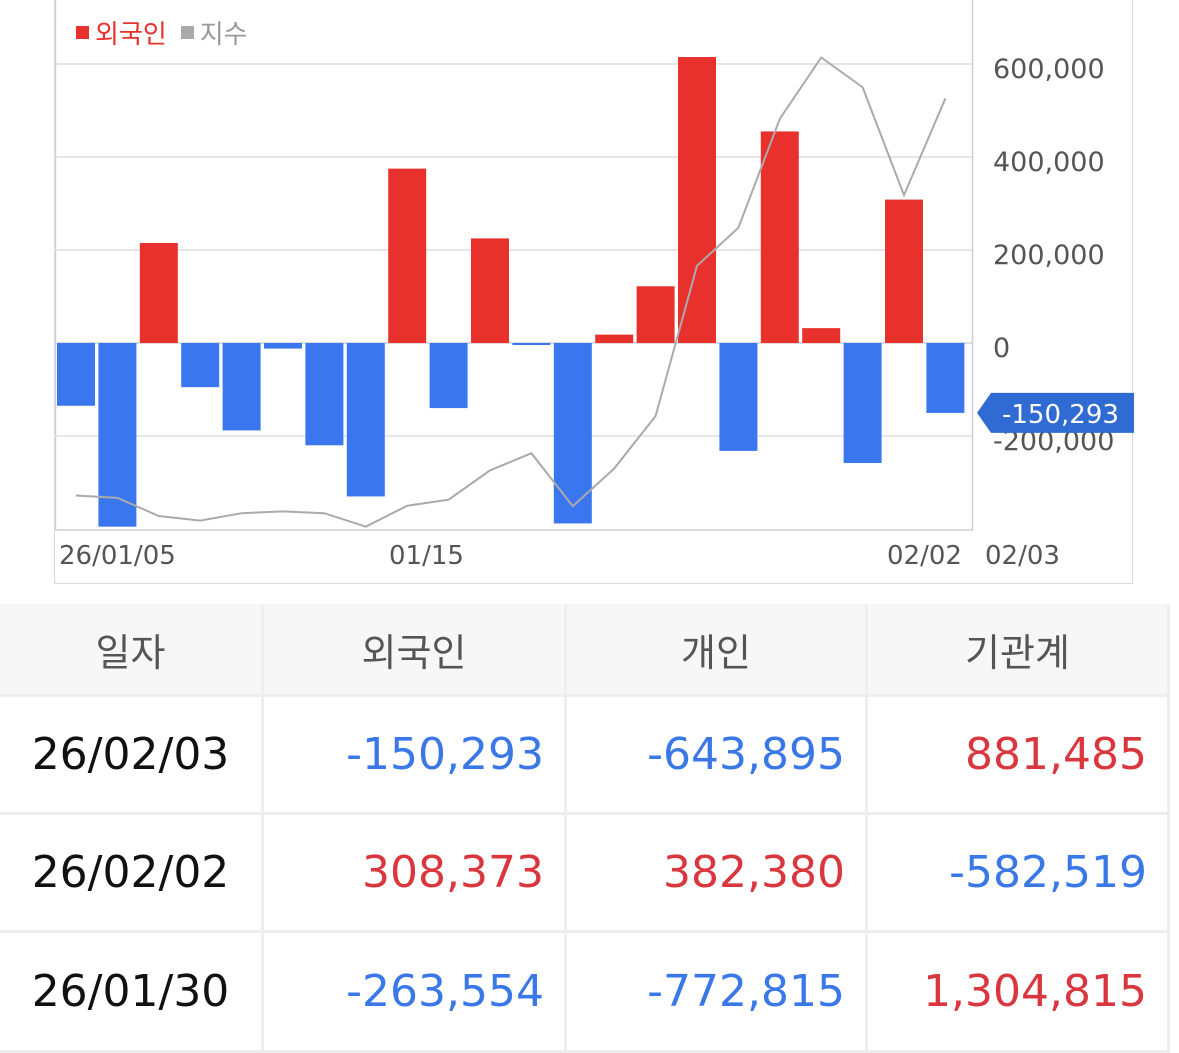 This screenshot has width=1179, height=1053. Describe the element at coordinates (223, 35) in the screenshot. I see `legend-label-index: 지수` at that location.